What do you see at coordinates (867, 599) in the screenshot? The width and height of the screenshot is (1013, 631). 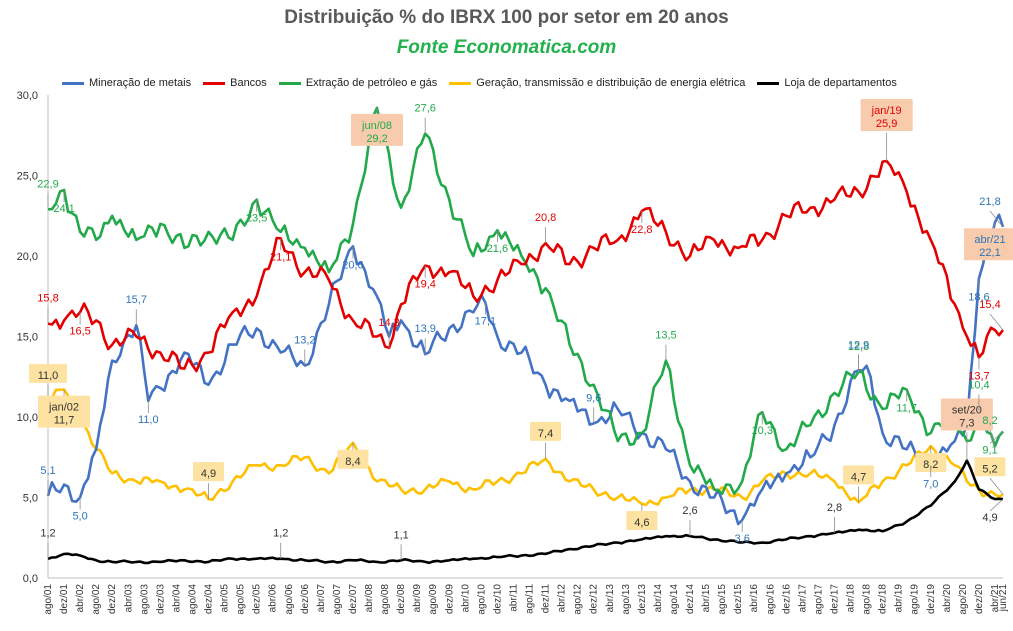 I see `x-tick-label: ago/18` at bounding box center [867, 599].